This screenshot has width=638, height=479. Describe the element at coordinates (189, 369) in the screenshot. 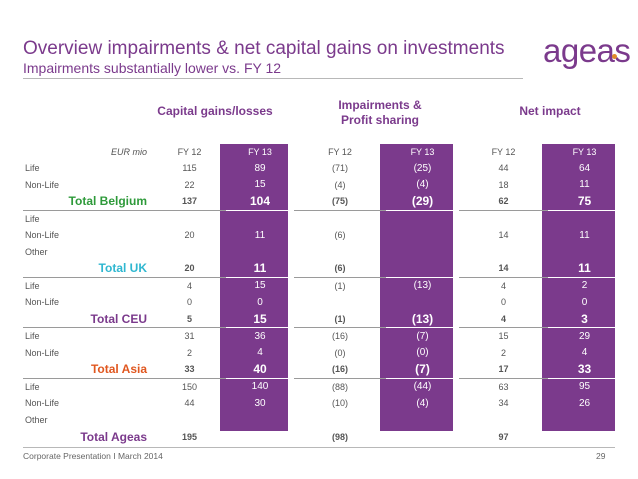

I see `table-cell: 33` at that location.